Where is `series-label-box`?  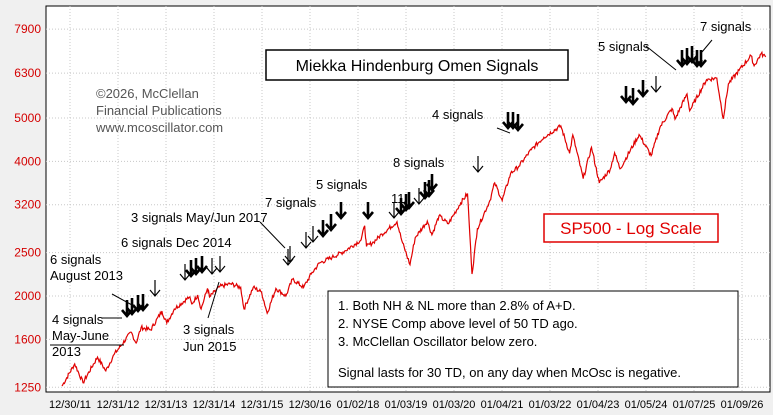
series-label-box is located at coordinates (631, 228).